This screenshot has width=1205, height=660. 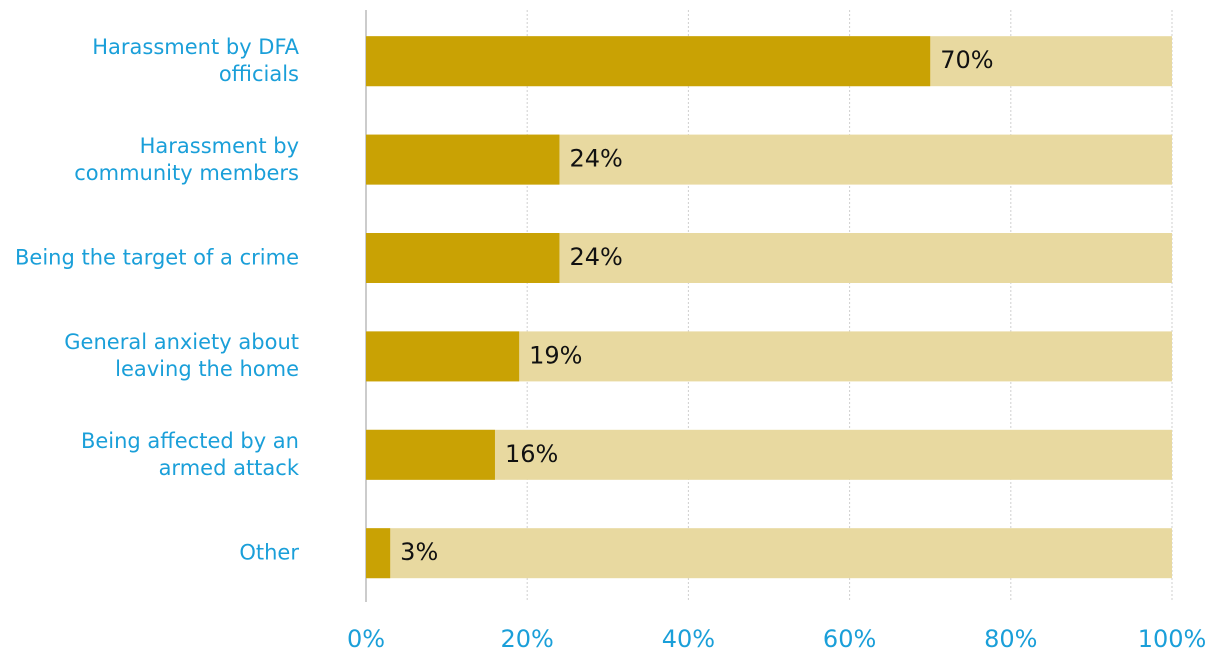 I want to click on x-tick-label: 100%, so click(x=1171, y=639).